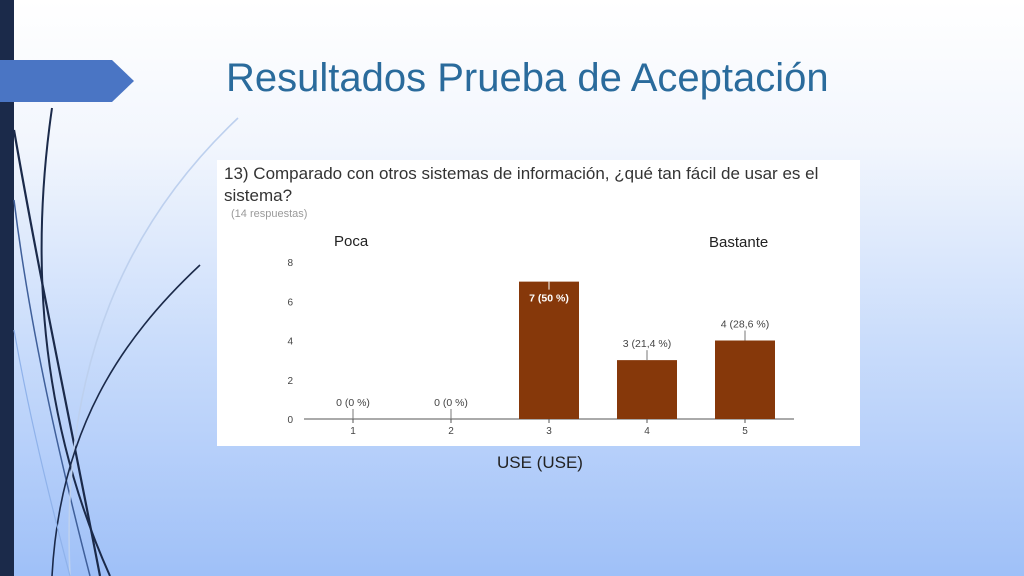 The width and height of the screenshot is (1024, 576). Describe the element at coordinates (647, 344) in the screenshot. I see `data-label: 3 (21,4 %)` at that location.